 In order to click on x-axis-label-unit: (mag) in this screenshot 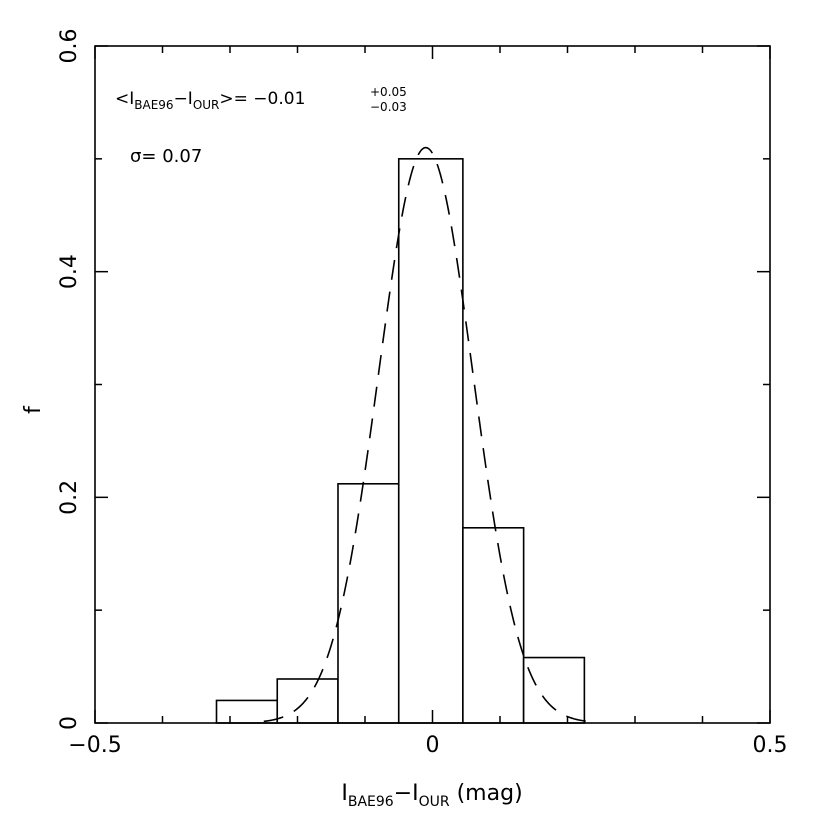, I will do `click(486, 793)`.